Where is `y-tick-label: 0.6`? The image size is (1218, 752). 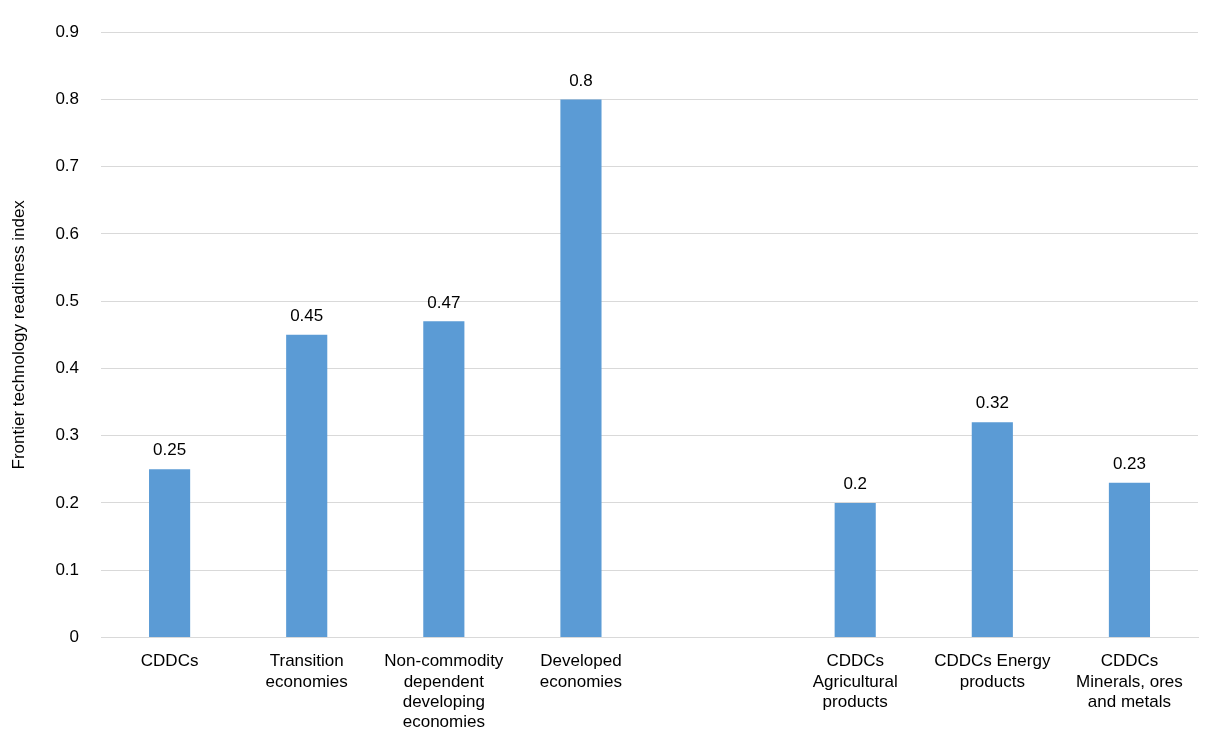
y-tick-label: 0.6 is located at coordinates (67, 233).